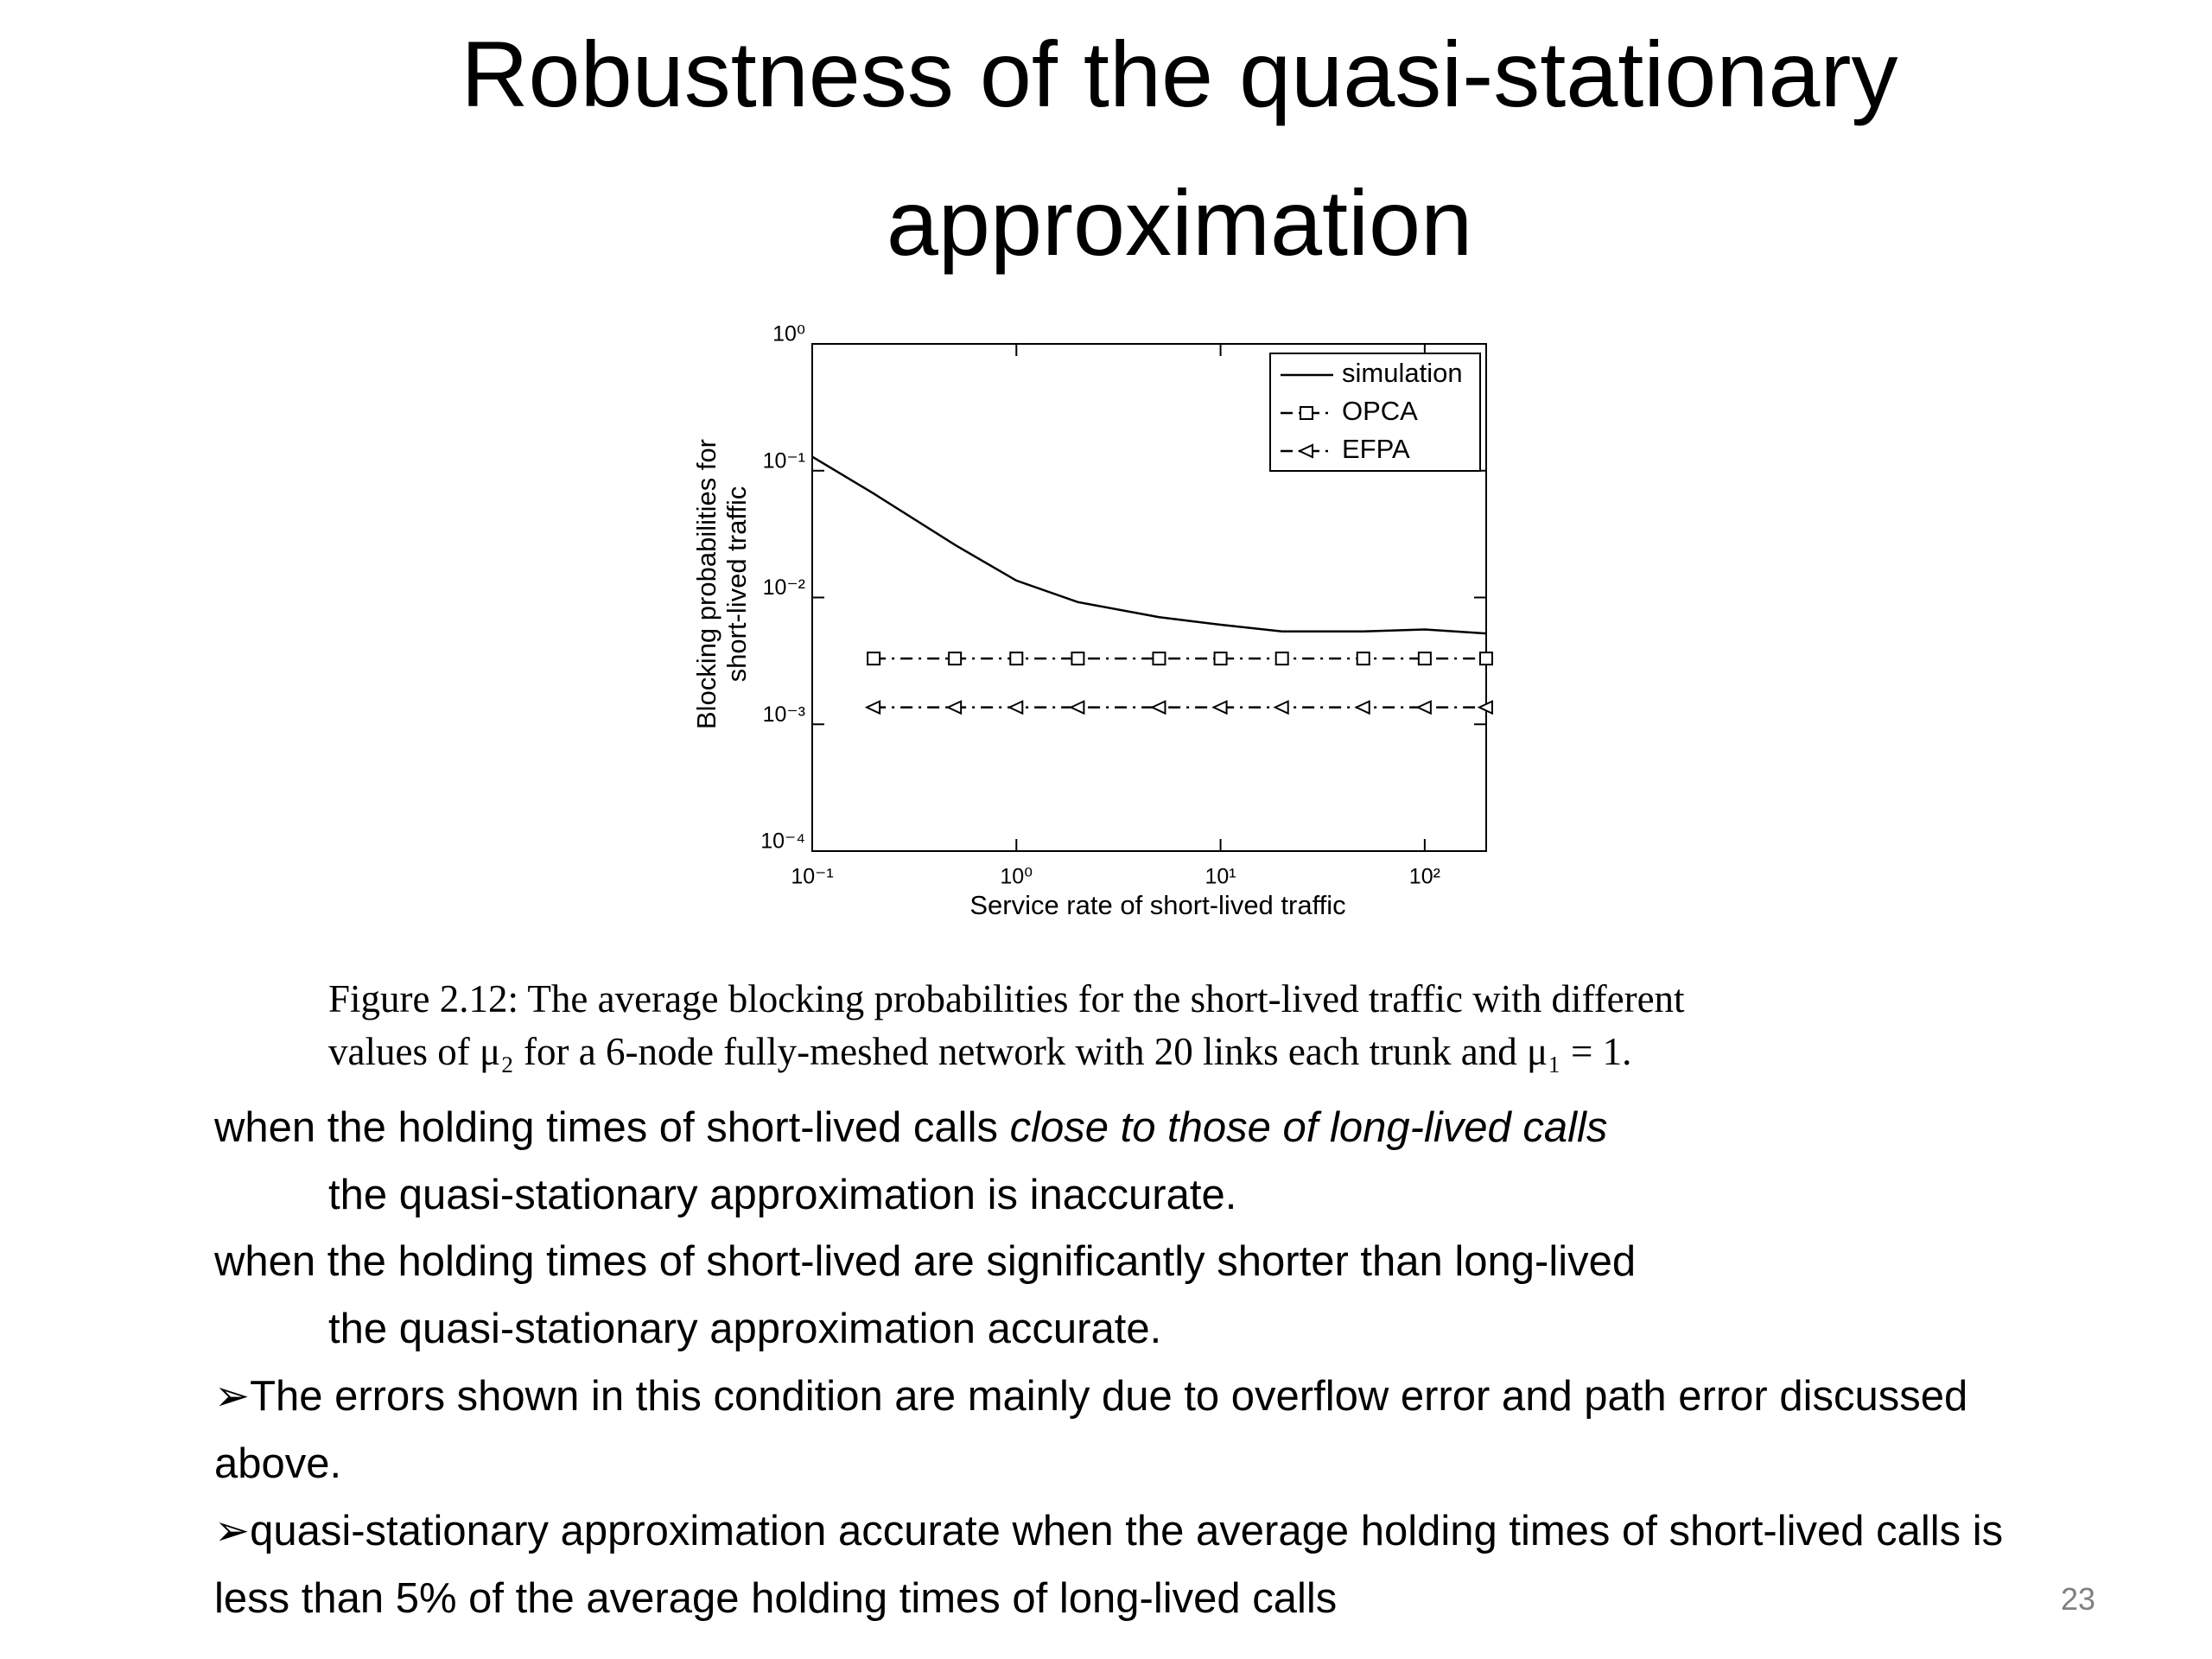 The height and width of the screenshot is (1659, 2212). Describe the element at coordinates (782, 842) in the screenshot. I see `y-tick-label: 10⁻⁴` at that location.